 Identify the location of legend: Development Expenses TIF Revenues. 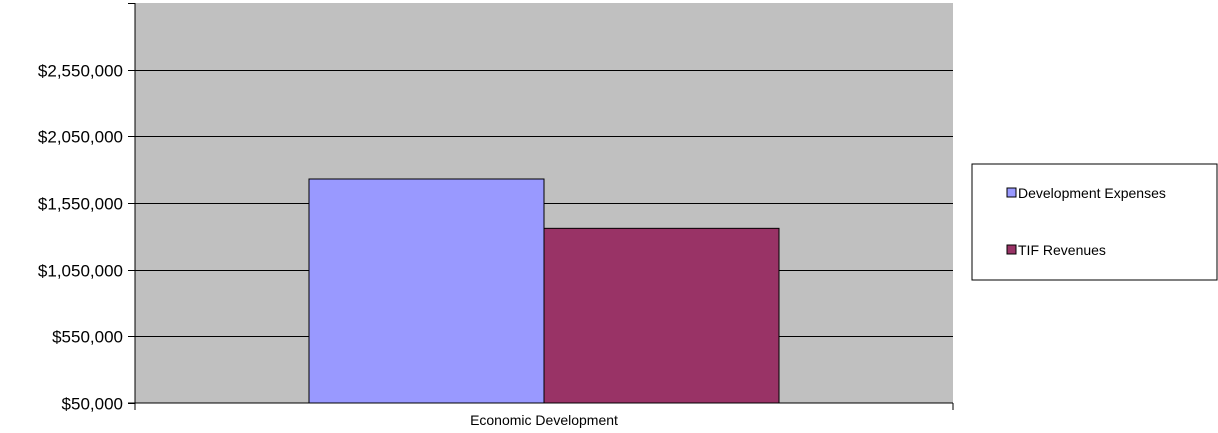
(1094, 222).